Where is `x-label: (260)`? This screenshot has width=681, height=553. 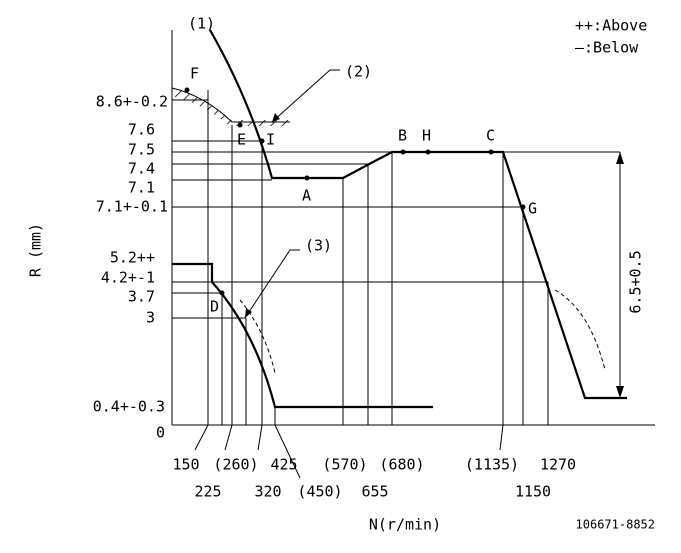
x-label: (260) is located at coordinates (235, 465).